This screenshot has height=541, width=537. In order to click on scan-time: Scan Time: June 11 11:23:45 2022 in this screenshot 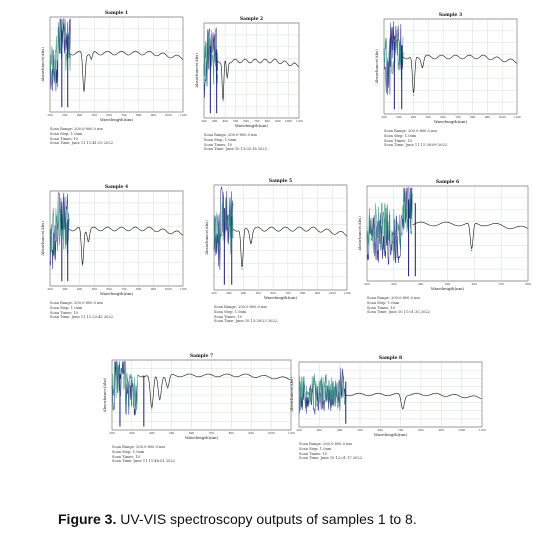, I will do `click(81, 317)`.